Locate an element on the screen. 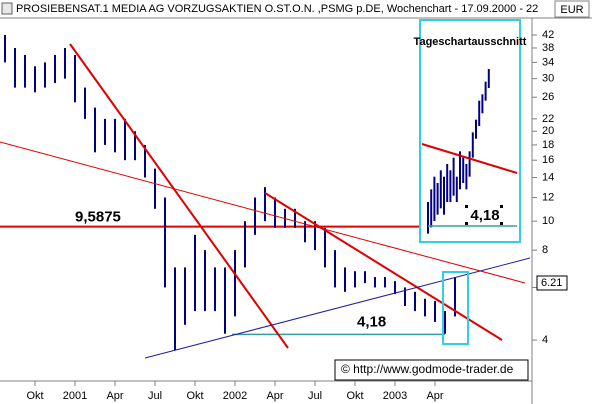 Image resolution: width=592 pixels, height=404 pixels. last-price: 6.21 is located at coordinates (551, 283).